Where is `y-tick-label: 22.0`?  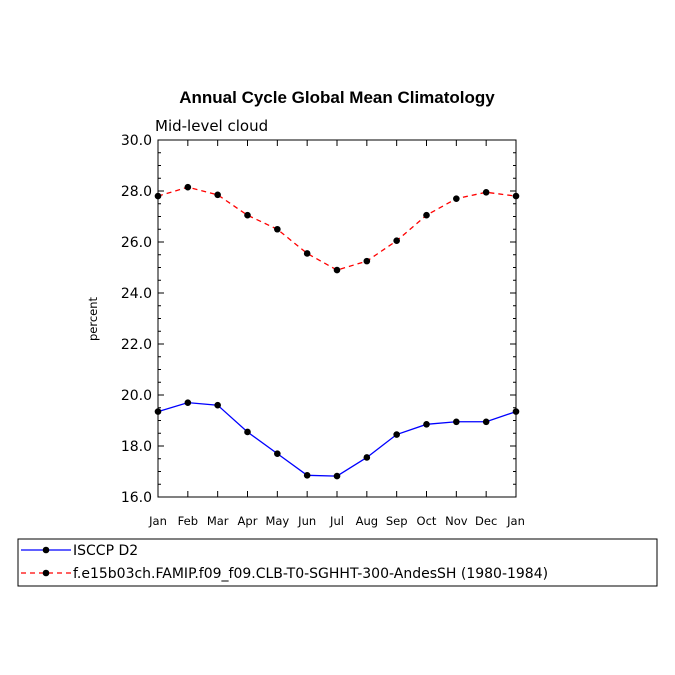 y-tick-label: 22.0 is located at coordinates (136, 345).